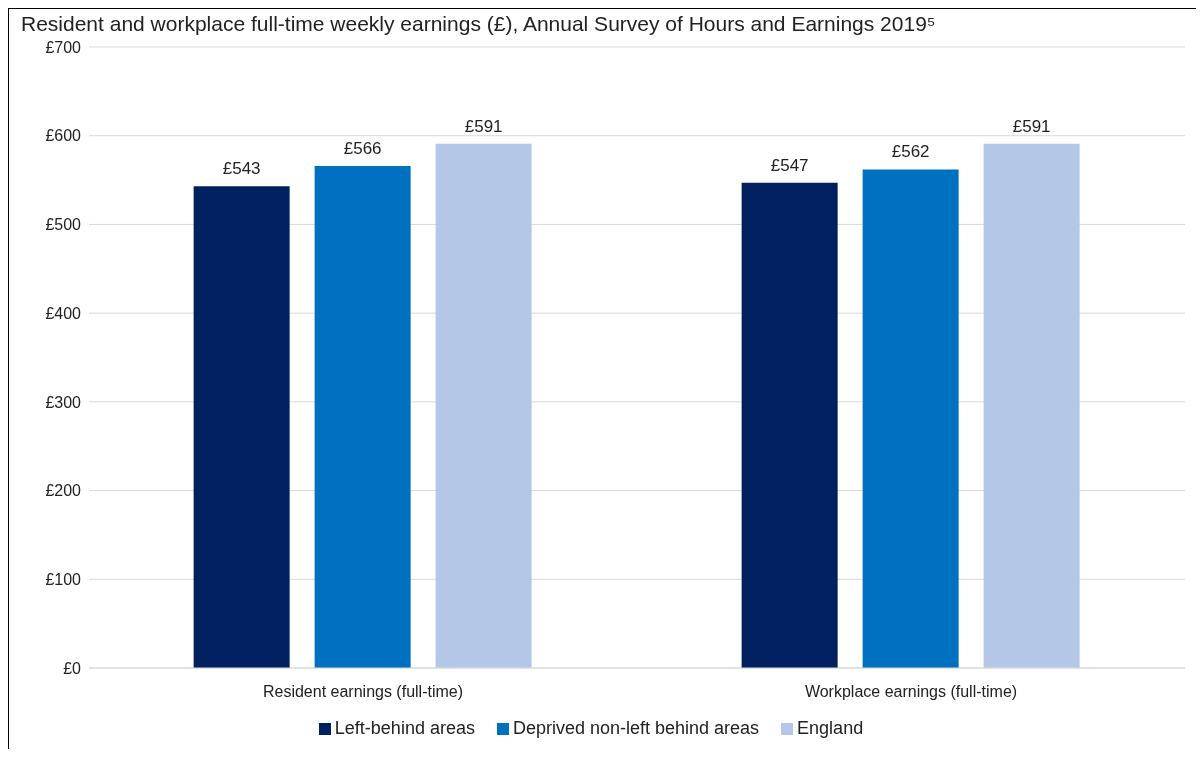 The height and width of the screenshot is (763, 1203). I want to click on y-tick-label: £500, so click(63, 225).